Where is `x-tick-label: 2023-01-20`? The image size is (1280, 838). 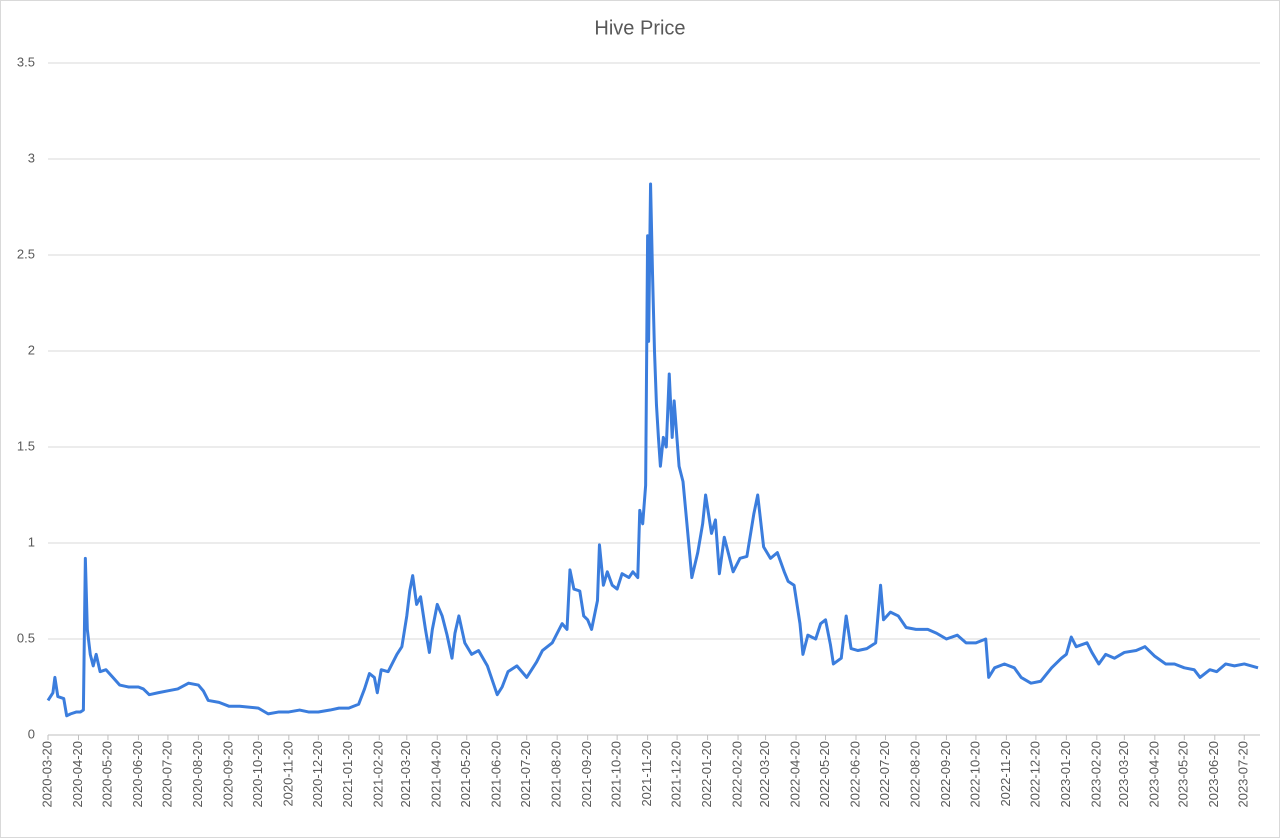 x-tick-label: 2023-01-20 is located at coordinates (1065, 774).